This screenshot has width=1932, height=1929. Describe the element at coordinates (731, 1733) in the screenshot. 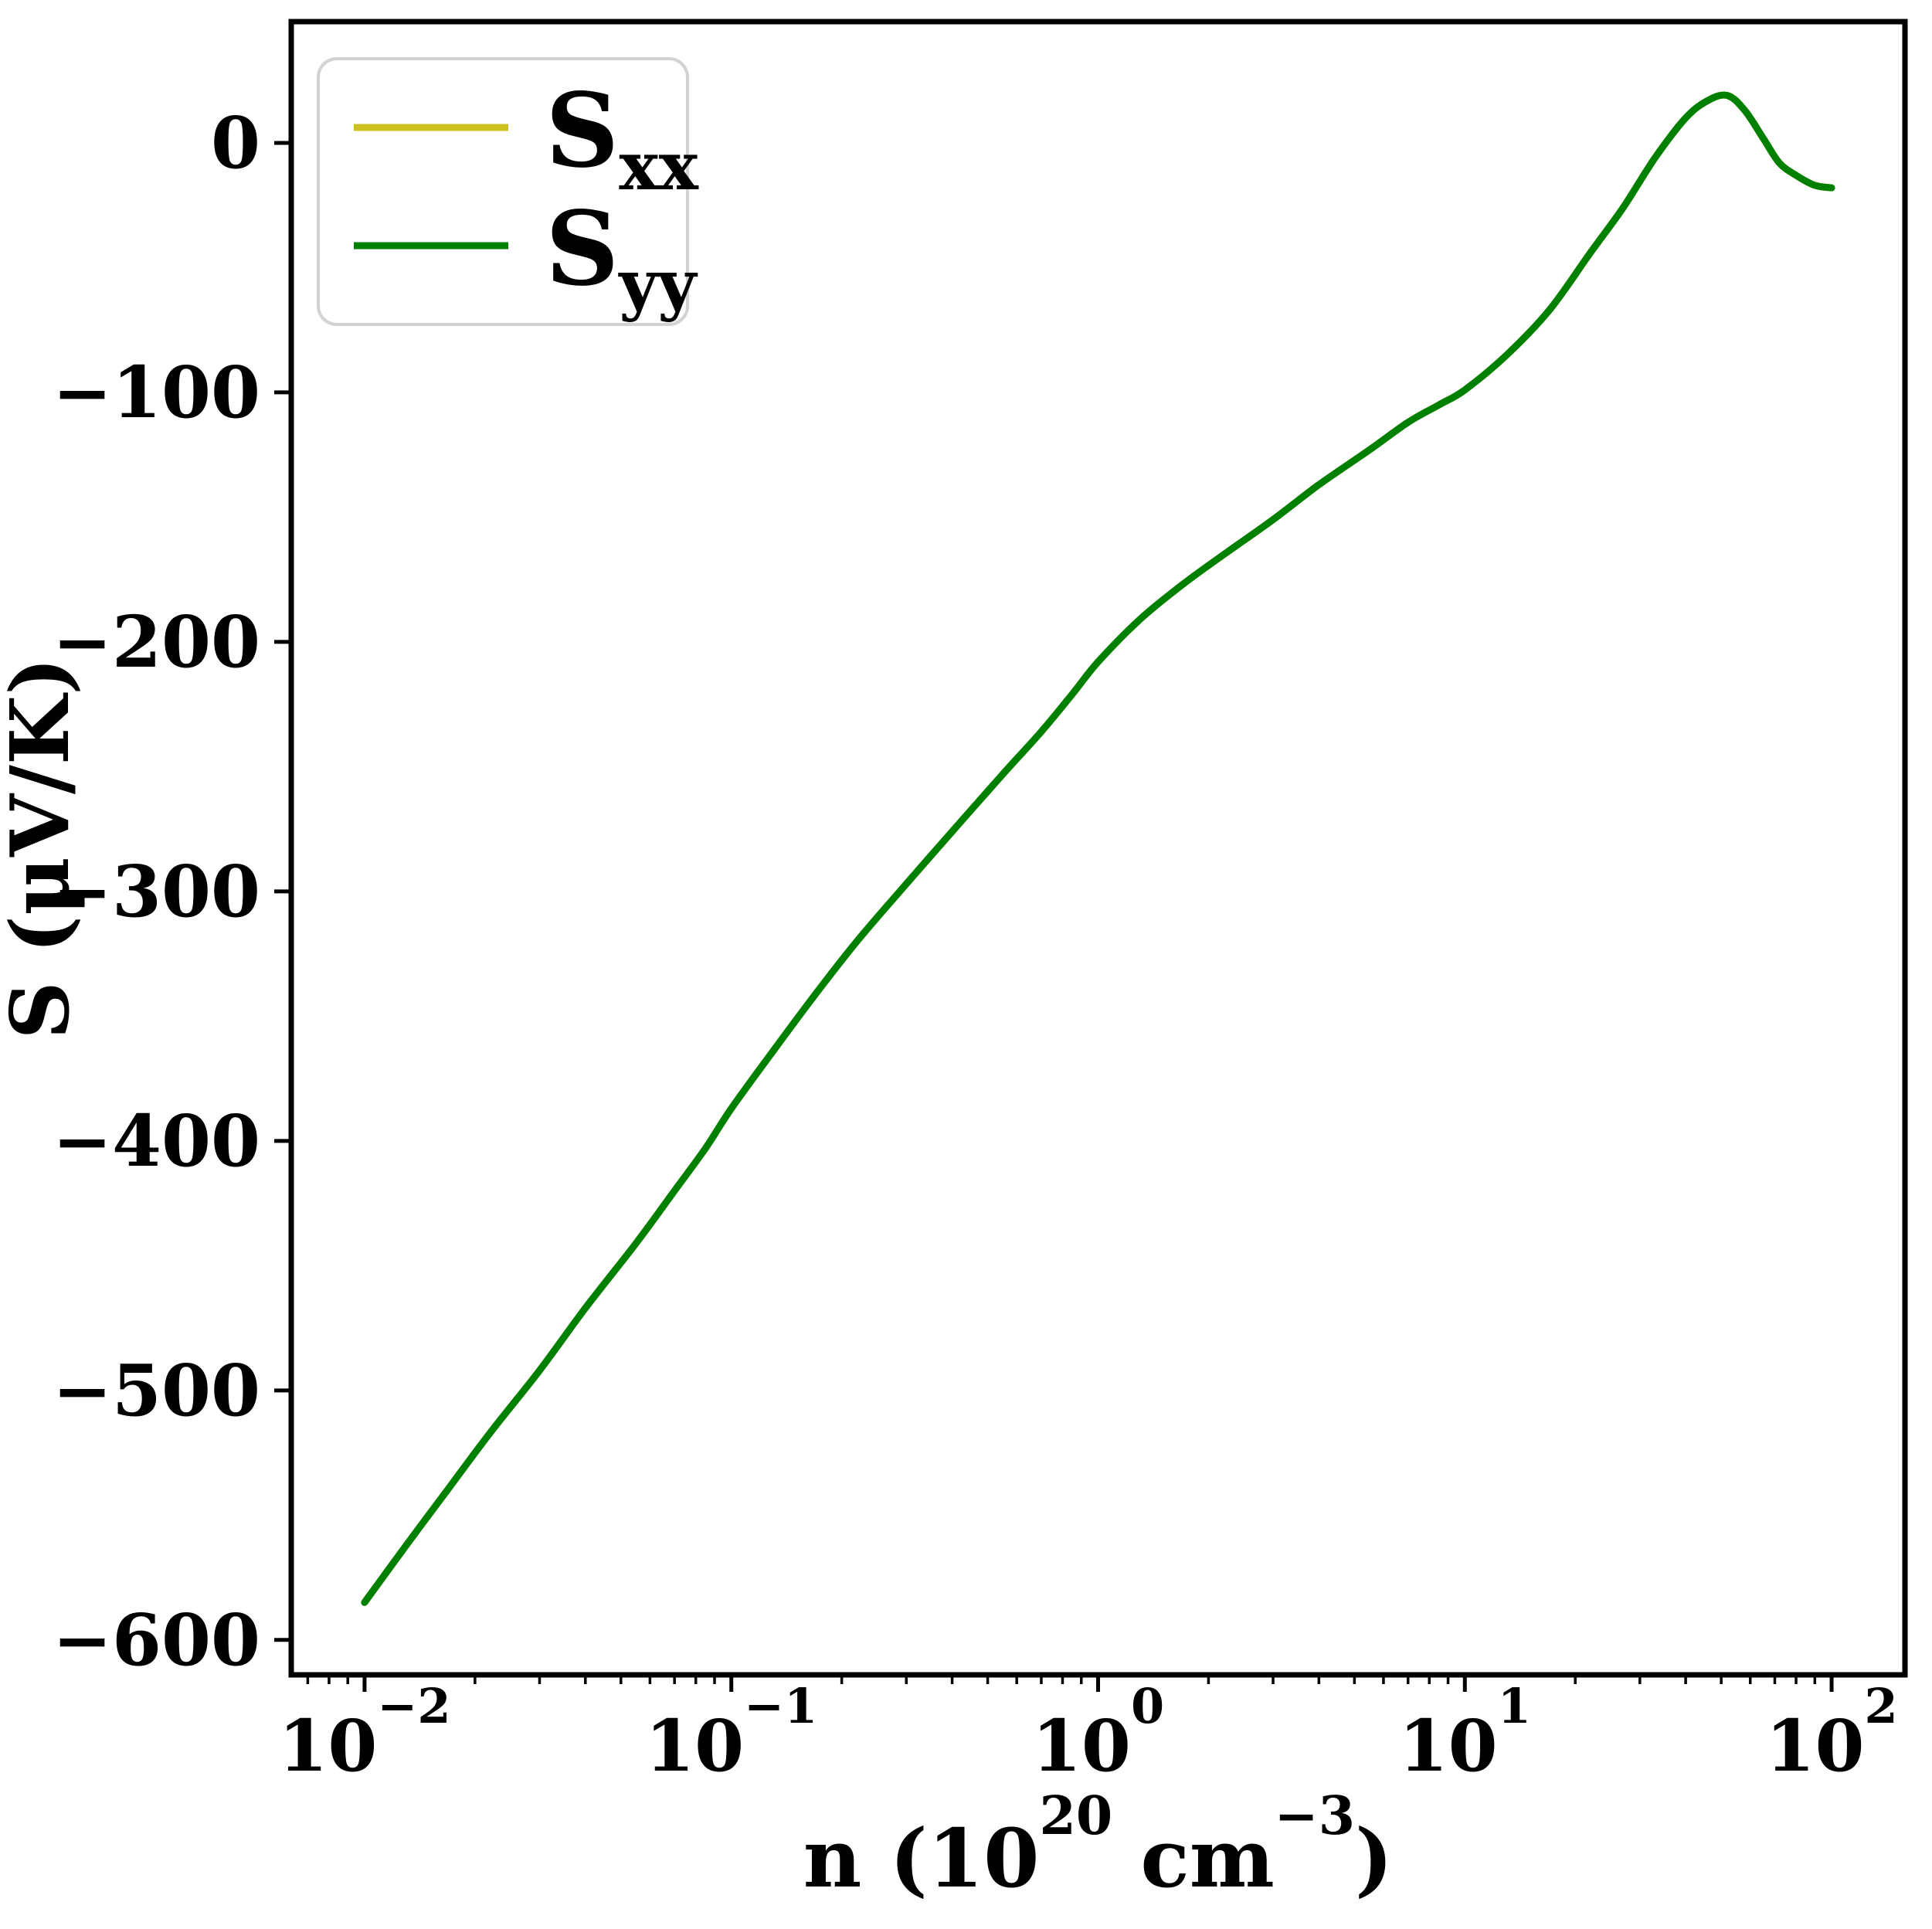

I see `x-tick-label: 10⁻¹` at that location.